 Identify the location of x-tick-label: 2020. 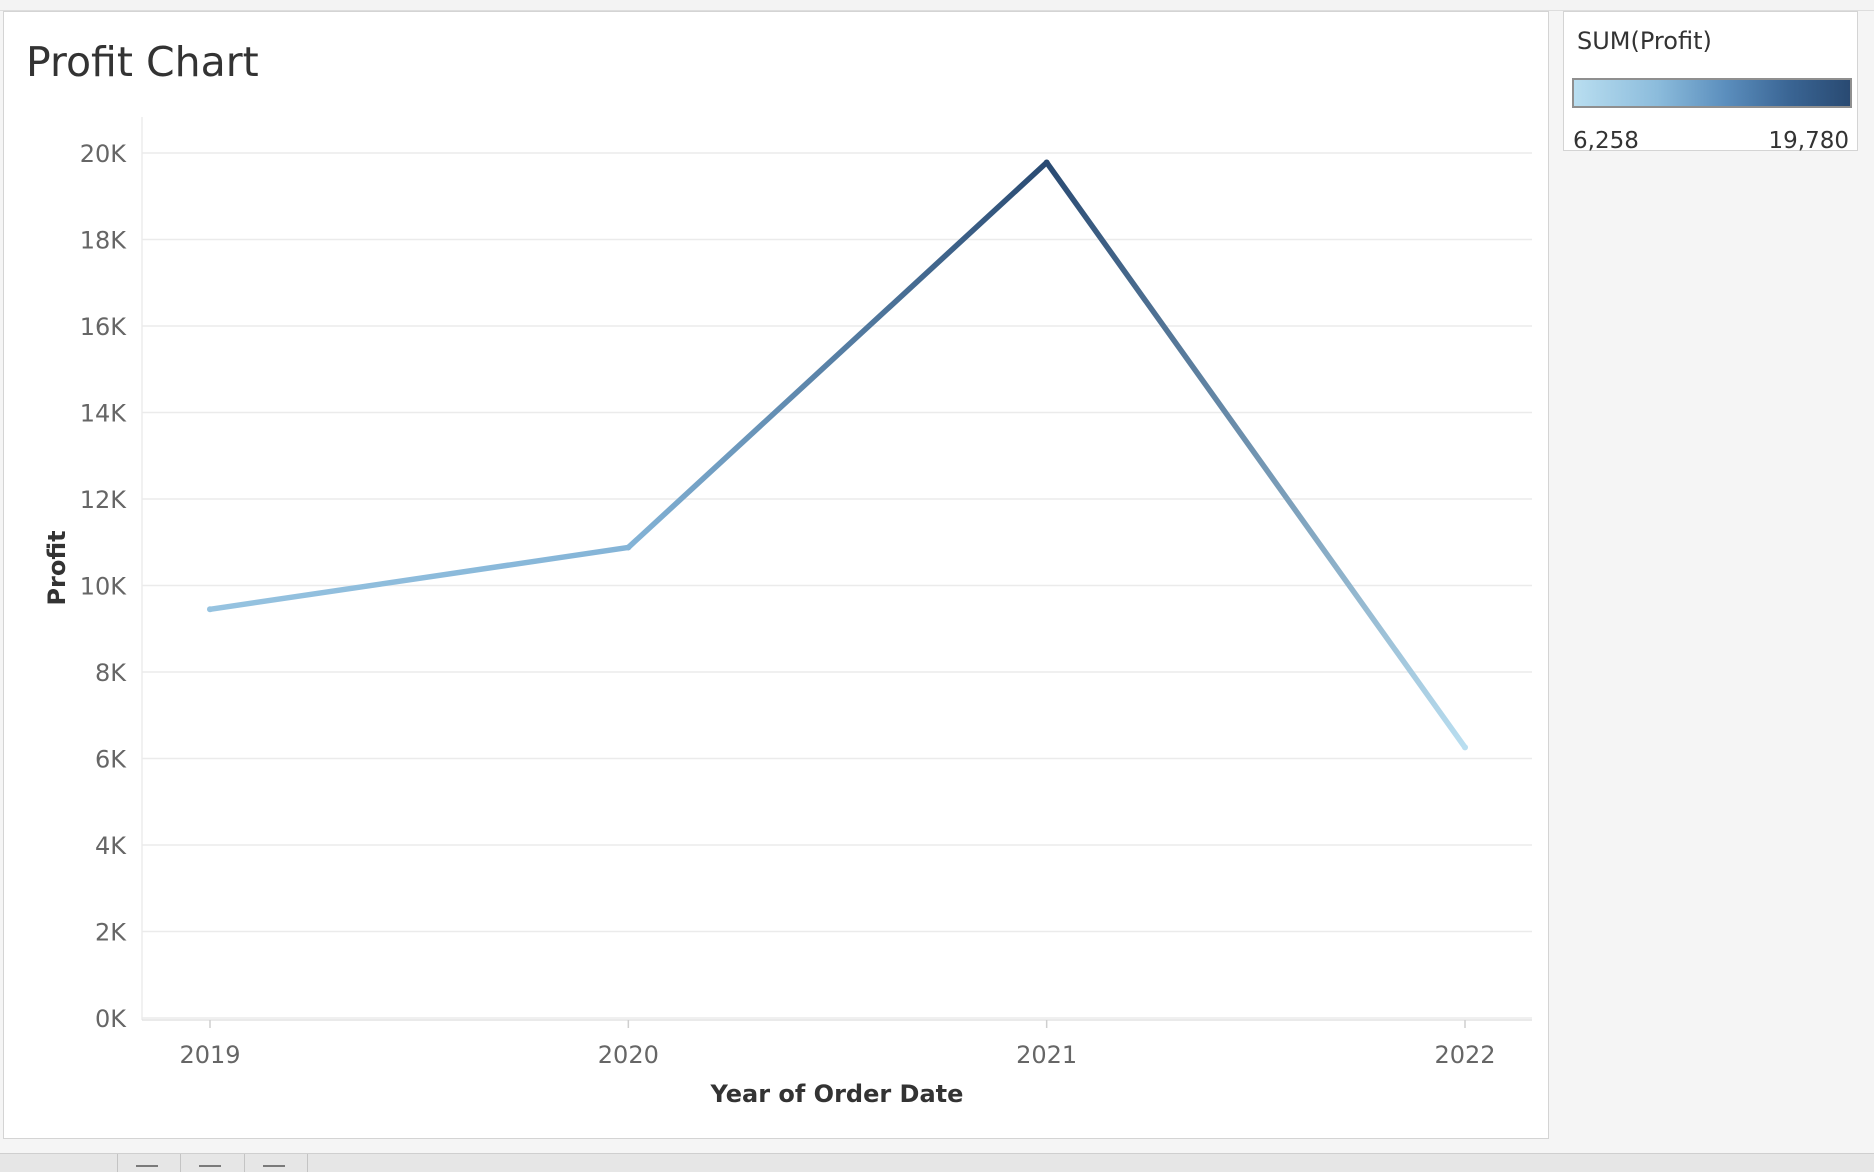
(628, 1055).